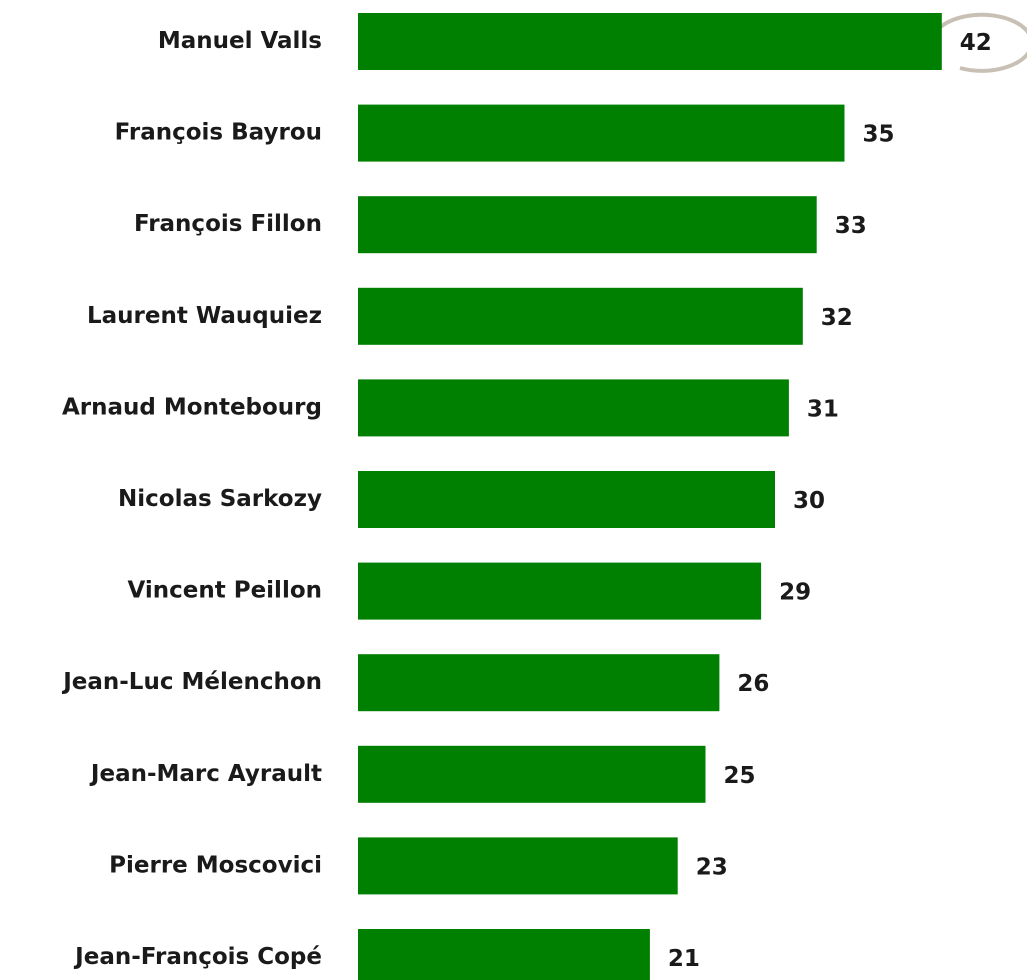 This screenshot has width=1027, height=980. What do you see at coordinates (712, 867) in the screenshot?
I see `value-label: 23` at bounding box center [712, 867].